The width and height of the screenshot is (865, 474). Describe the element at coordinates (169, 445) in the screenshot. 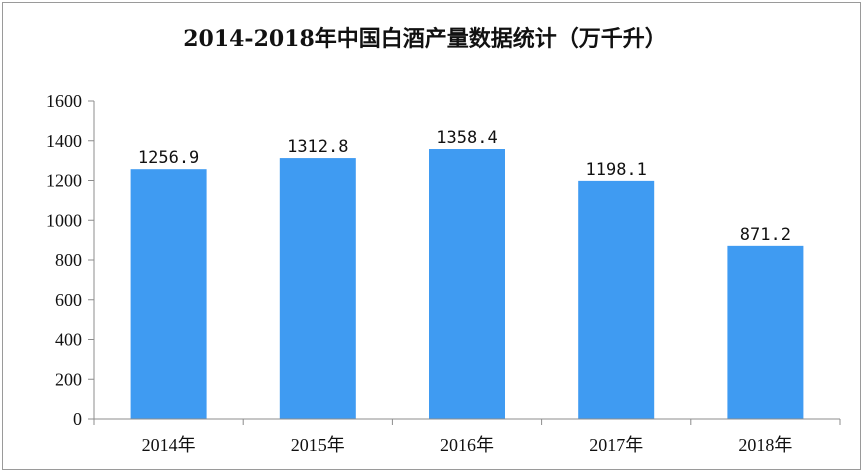

I see `x-tick-label: 2014年` at that location.